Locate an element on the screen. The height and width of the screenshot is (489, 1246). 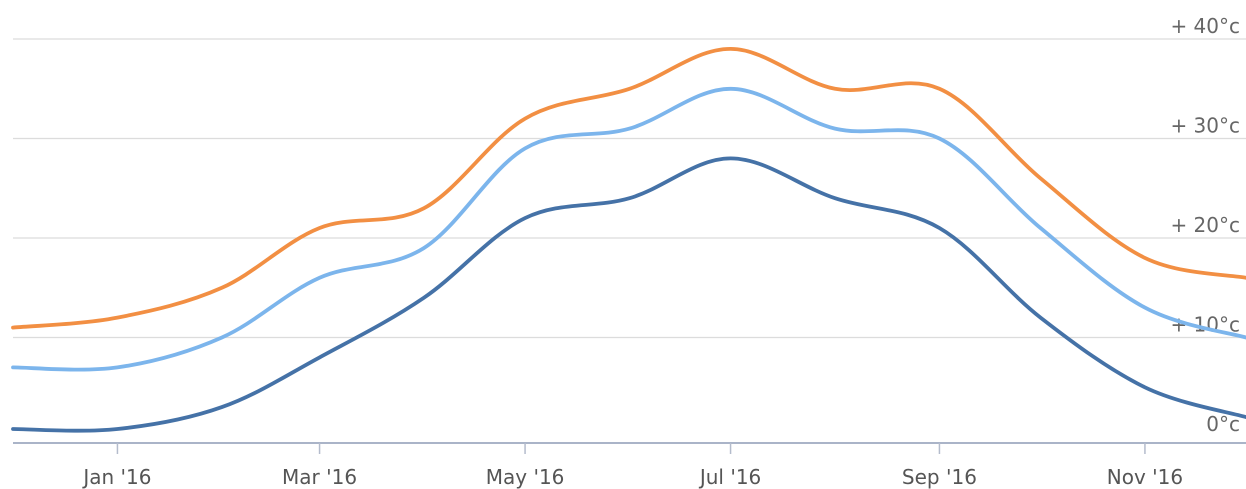
x-tick-label: Mar '16 is located at coordinates (319, 477).